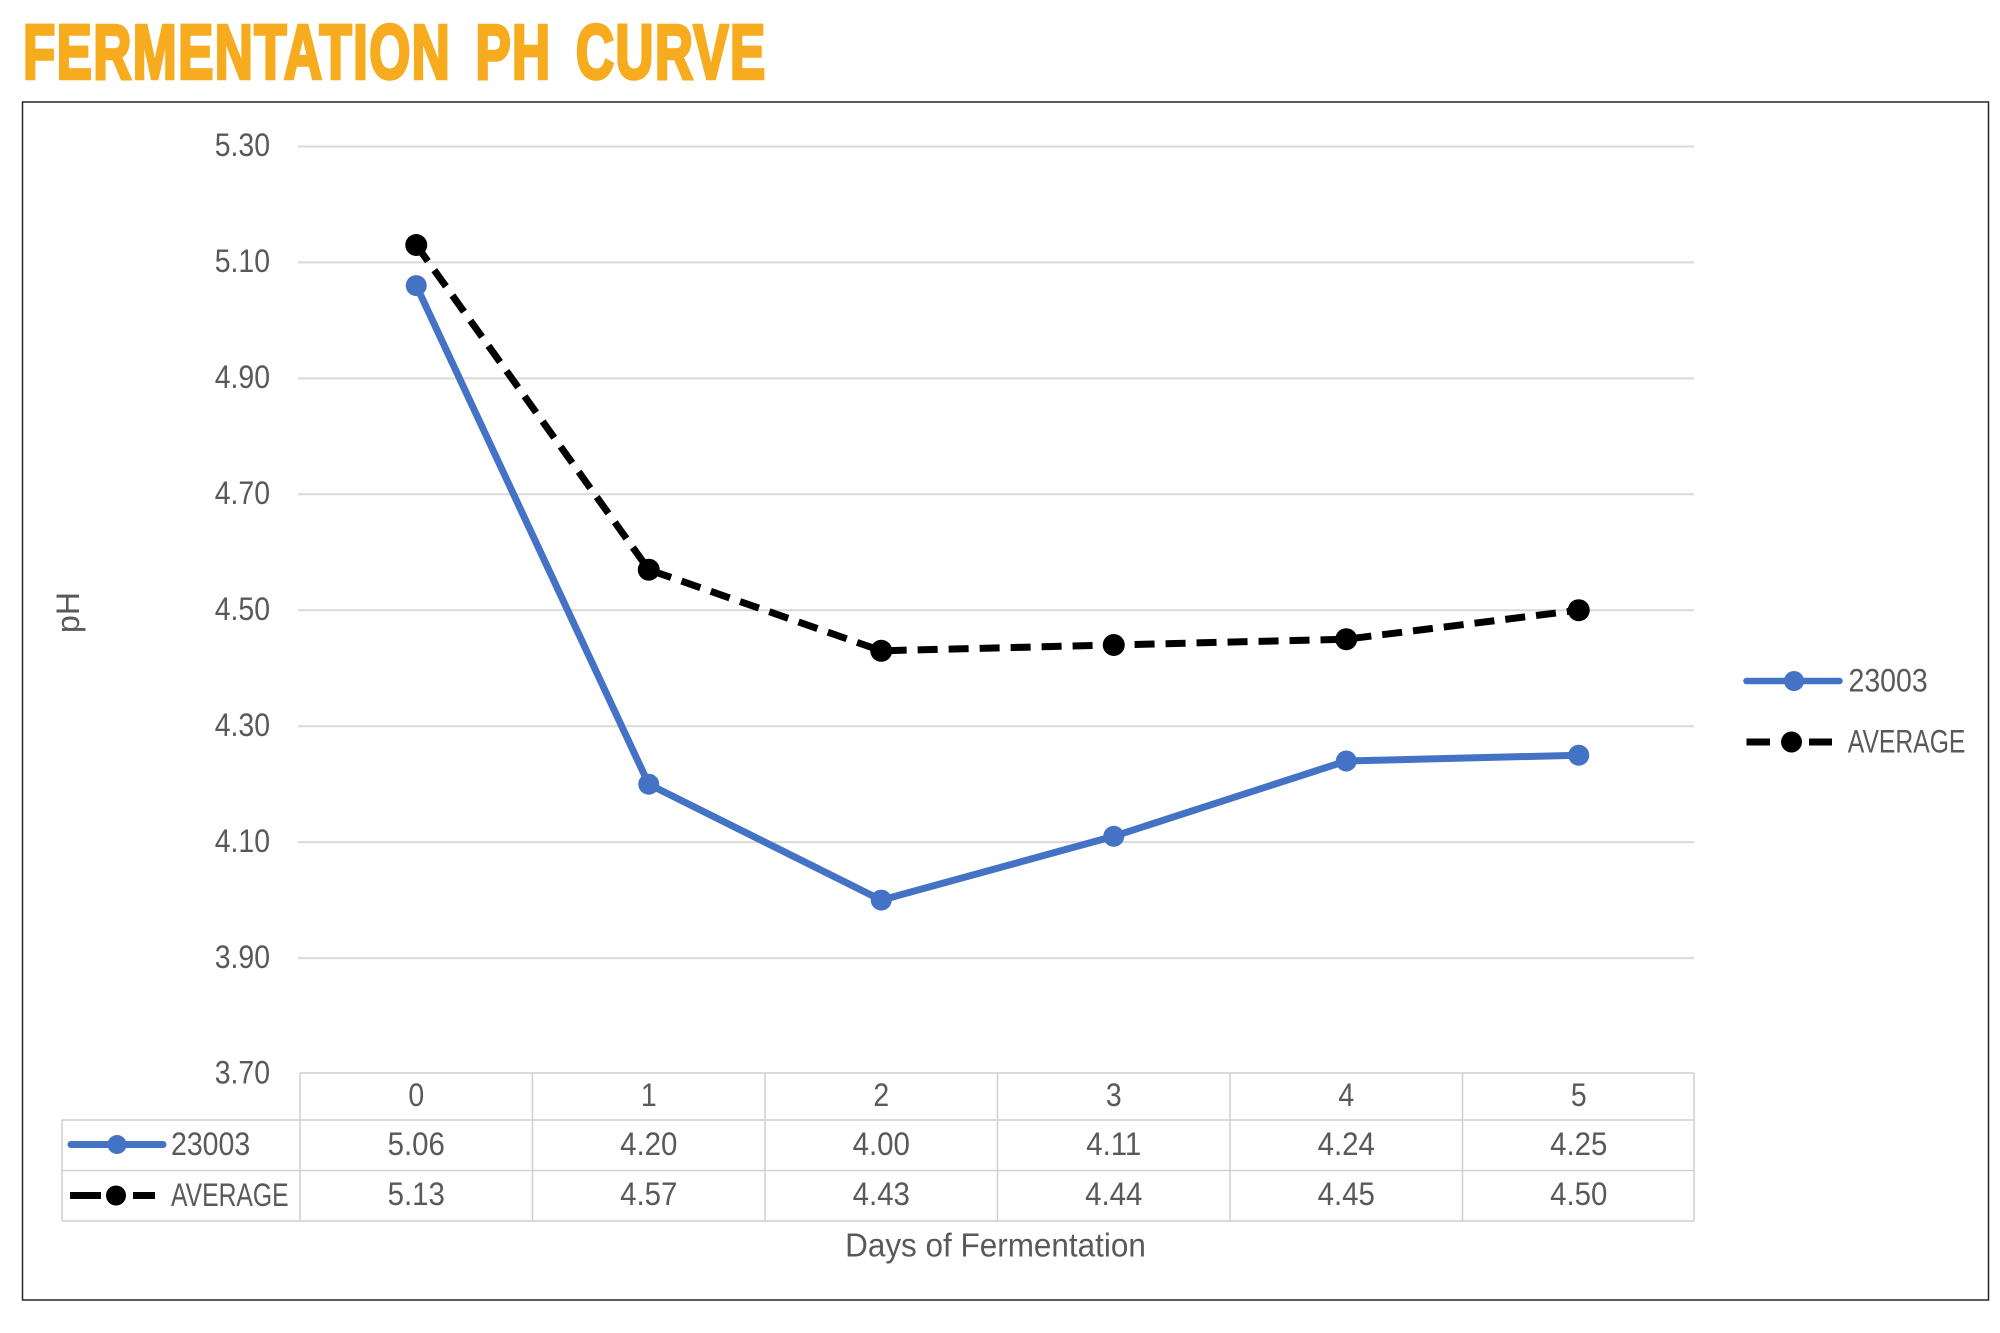 This screenshot has height=1333, width=2000. What do you see at coordinates (416, 1096) in the screenshot?
I see `svg-text: 0` at bounding box center [416, 1096].